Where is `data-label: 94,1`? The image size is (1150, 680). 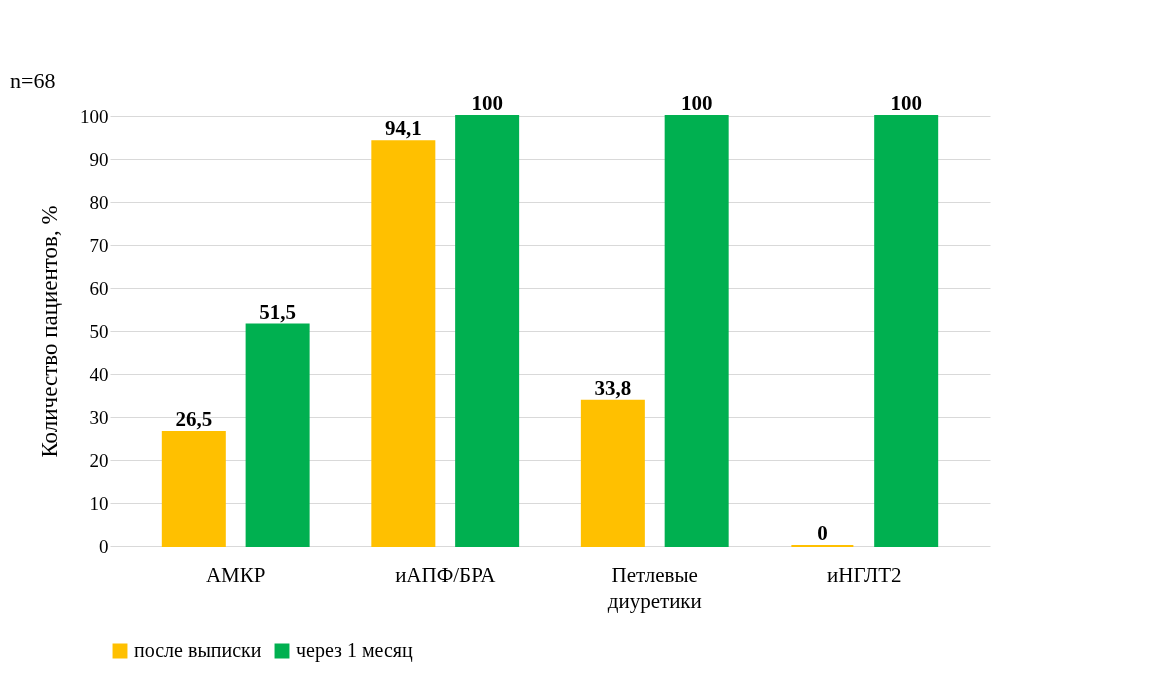
data-label: 94,1 is located at coordinates (403, 128).